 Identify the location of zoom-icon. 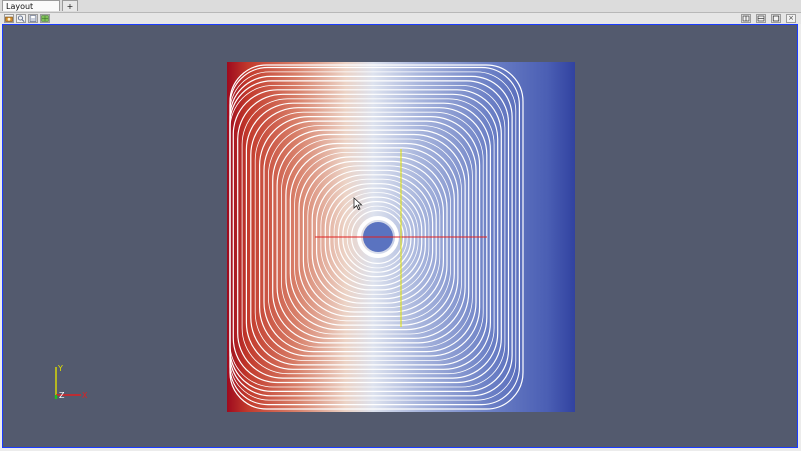
(21, 18).